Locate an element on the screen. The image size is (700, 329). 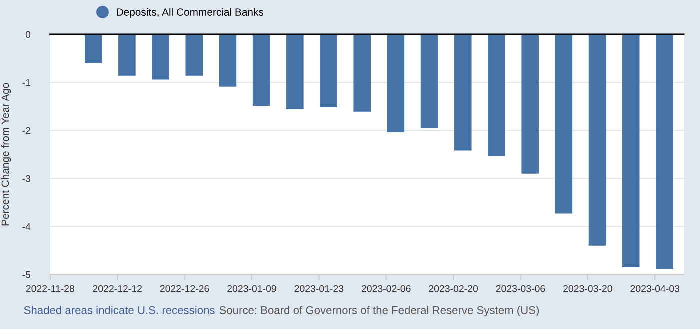
text: Shaded areas indicate U.S. recessions is located at coordinates (119, 310).